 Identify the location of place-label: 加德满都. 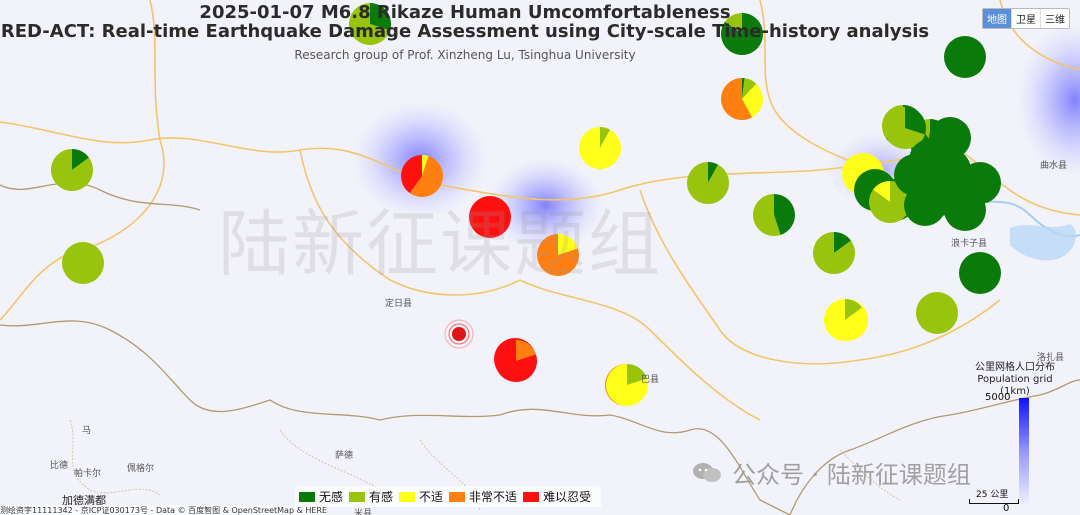
(84, 500).